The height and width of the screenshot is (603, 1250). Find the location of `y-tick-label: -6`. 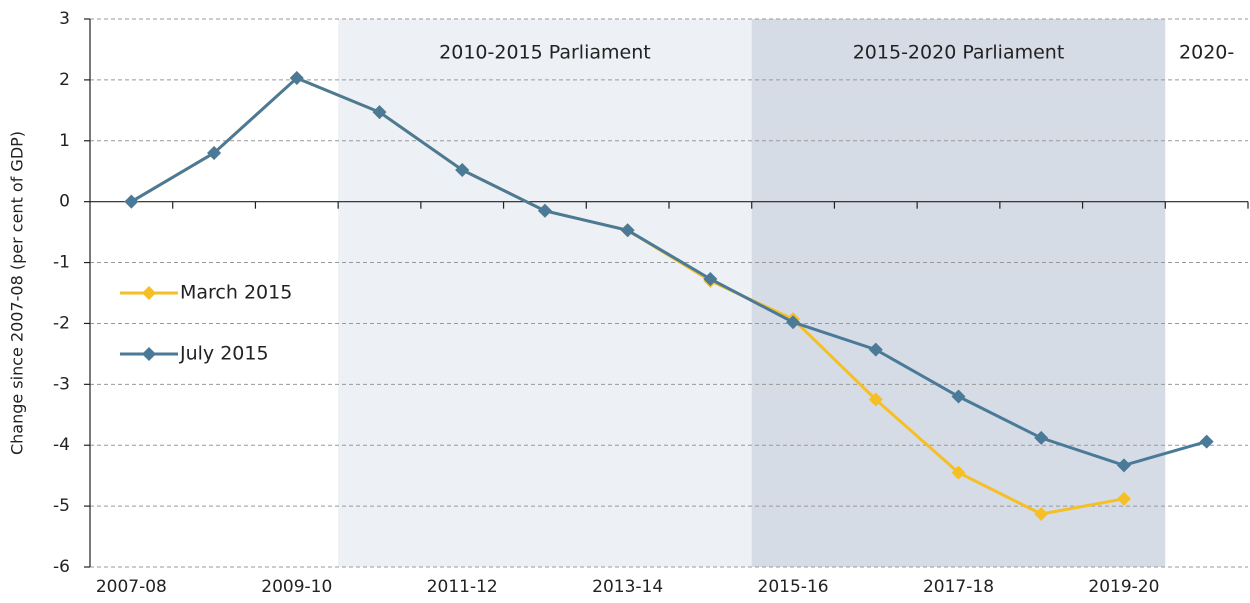

y-tick-label: -6 is located at coordinates (61, 567).